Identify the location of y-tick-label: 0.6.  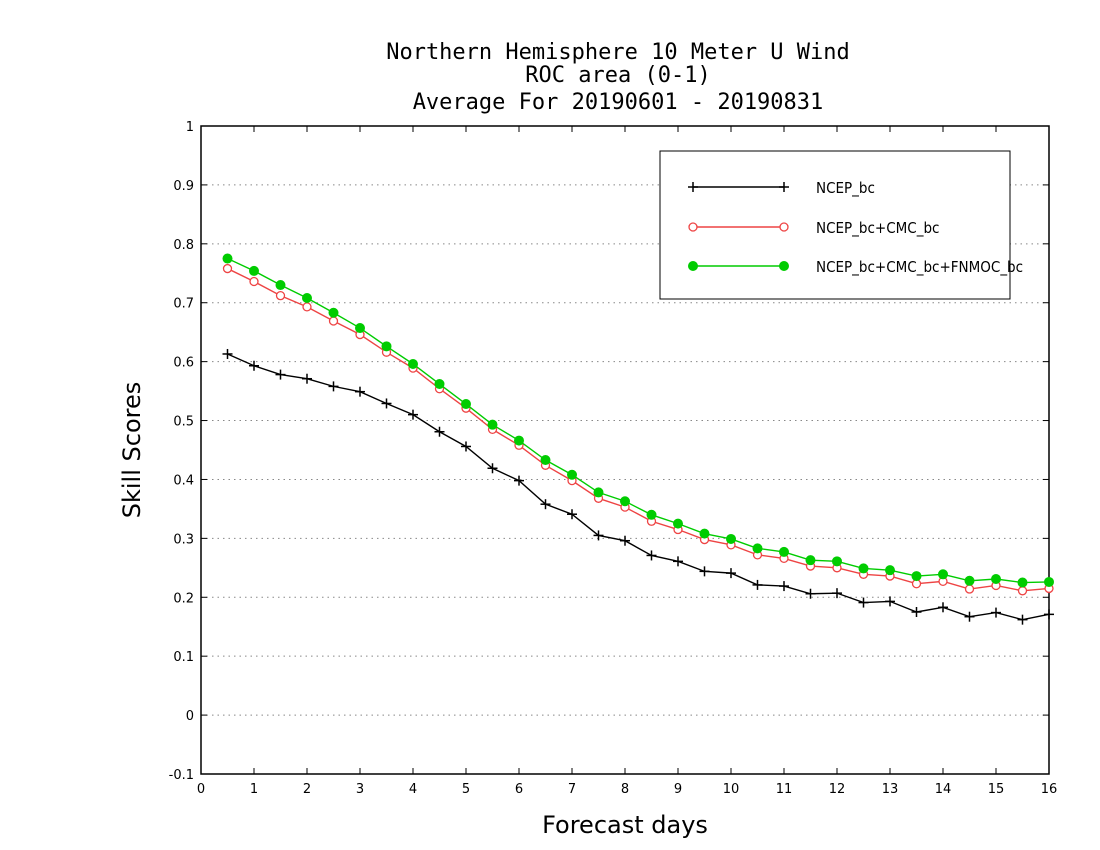
(183, 363).